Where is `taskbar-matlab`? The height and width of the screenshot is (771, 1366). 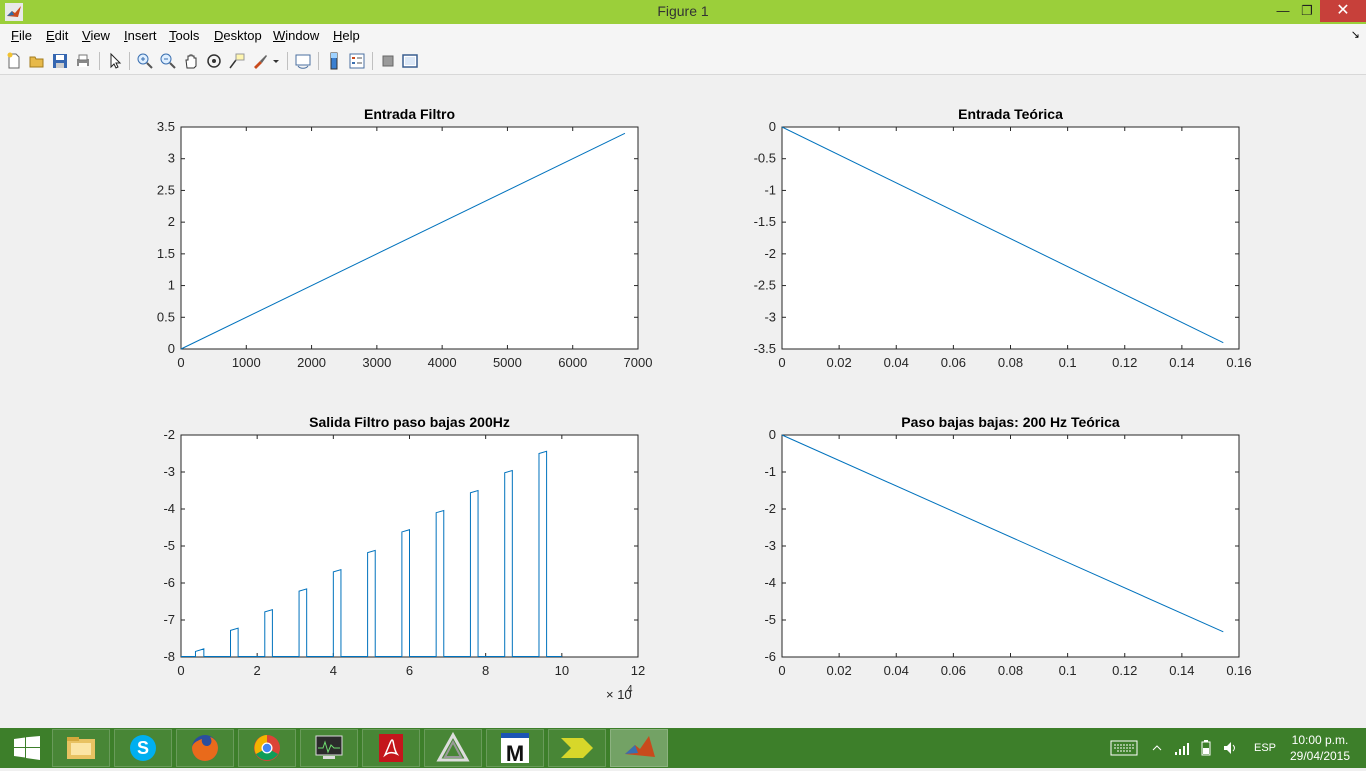 taskbar-matlab is located at coordinates (639, 748).